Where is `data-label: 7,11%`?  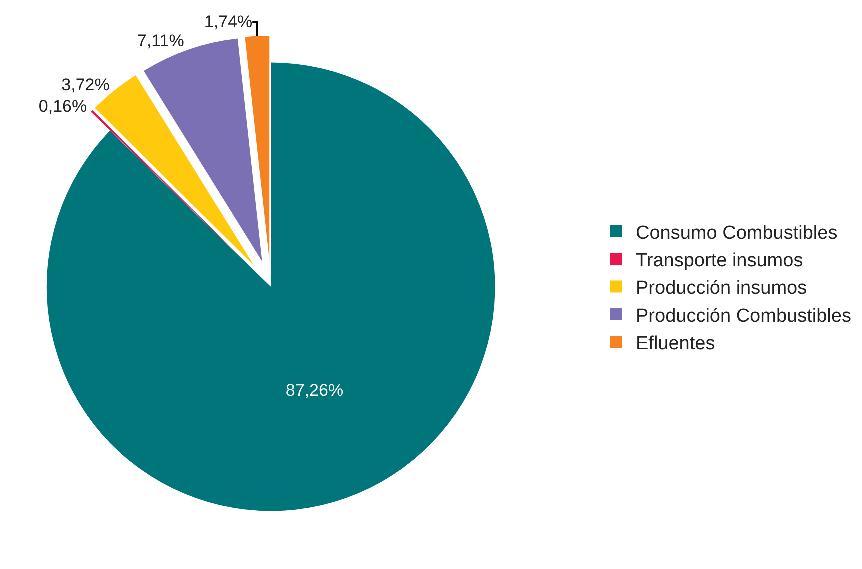 data-label: 7,11% is located at coordinates (160, 41).